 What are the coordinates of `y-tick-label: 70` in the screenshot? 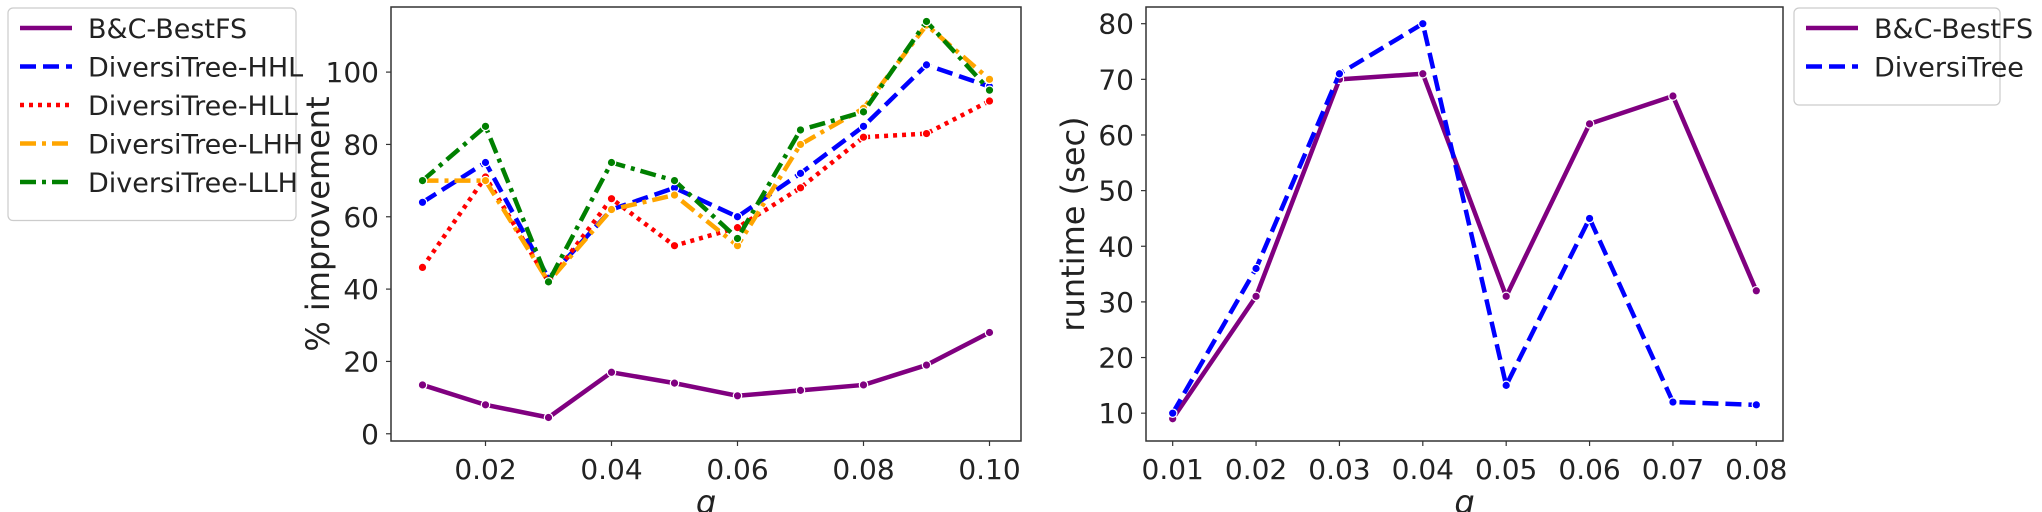 It's located at (1116, 79).